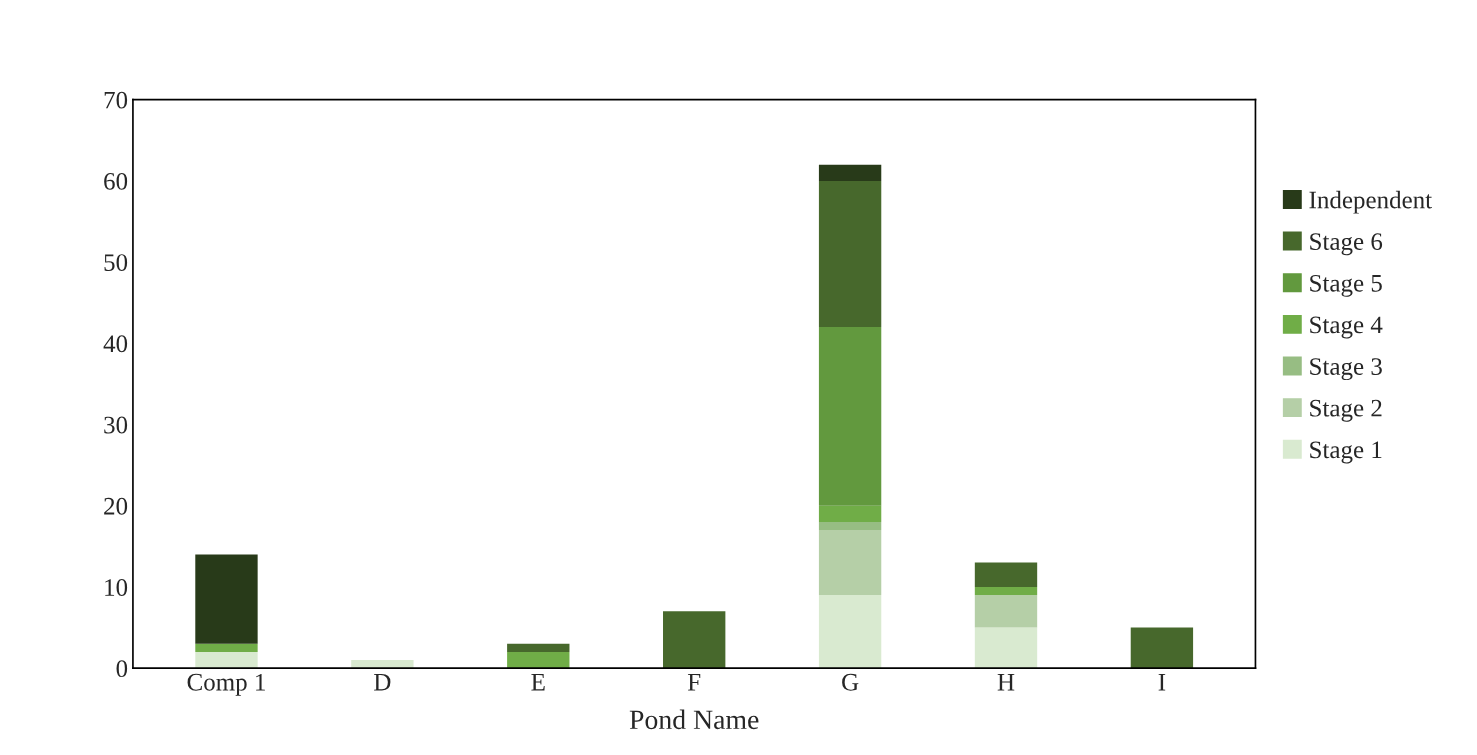  Describe the element at coordinates (694, 682) in the screenshot. I see `x-tick-label: F` at that location.